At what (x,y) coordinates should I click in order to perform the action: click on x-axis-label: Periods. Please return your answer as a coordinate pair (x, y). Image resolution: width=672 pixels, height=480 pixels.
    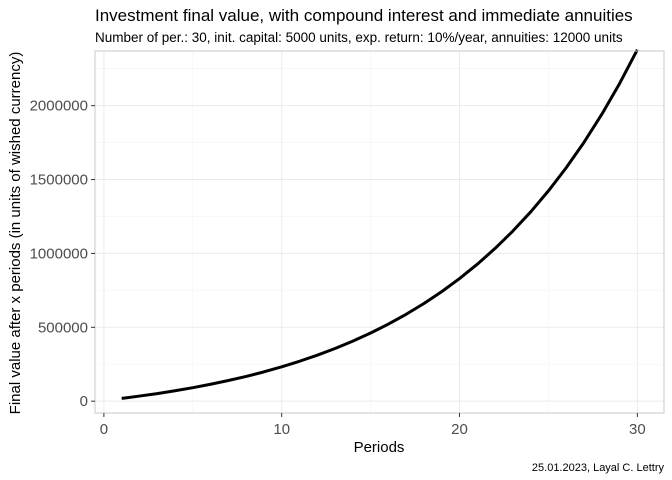
    Looking at the image, I should click on (379, 447).